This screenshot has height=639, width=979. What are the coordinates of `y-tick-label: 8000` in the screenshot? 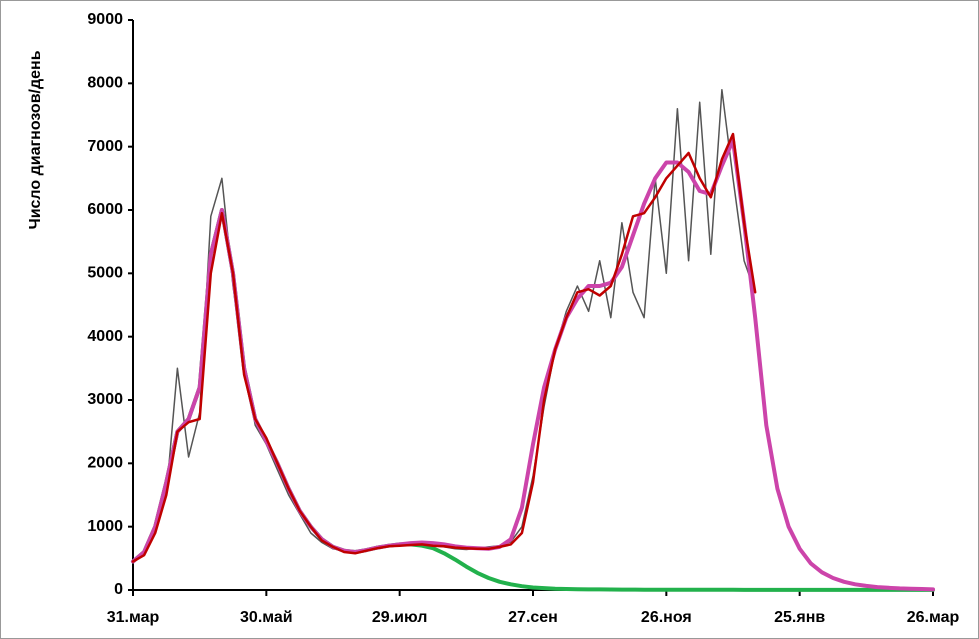 It's located at (105, 83).